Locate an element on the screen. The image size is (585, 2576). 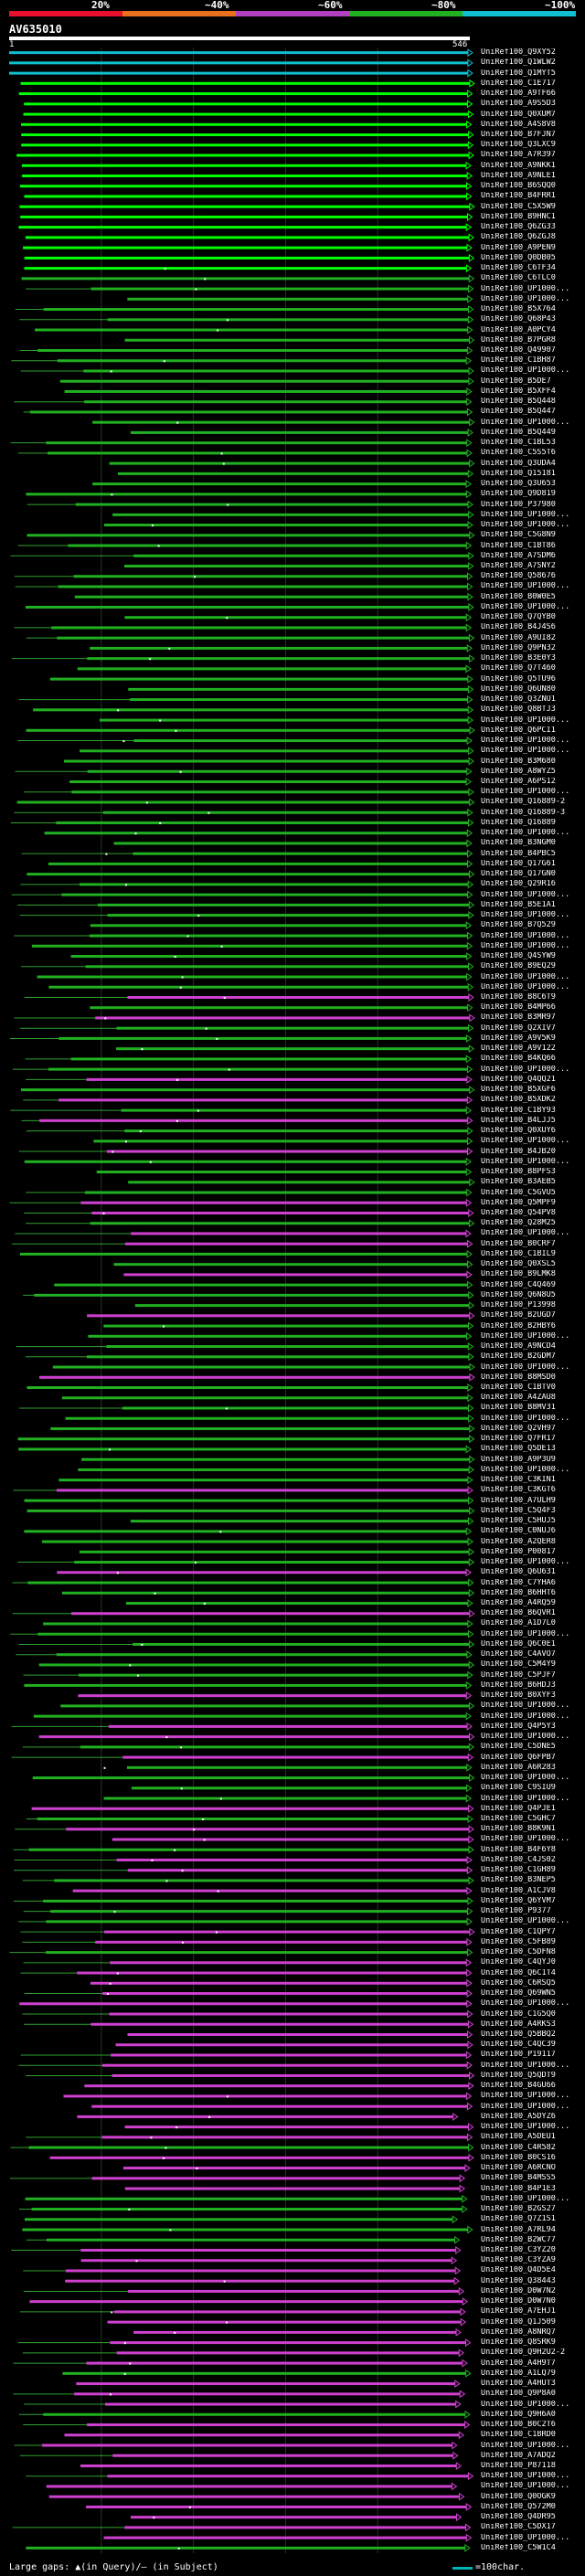
hit-label: UniRef100_Q69WN5 is located at coordinates (518, 1993).